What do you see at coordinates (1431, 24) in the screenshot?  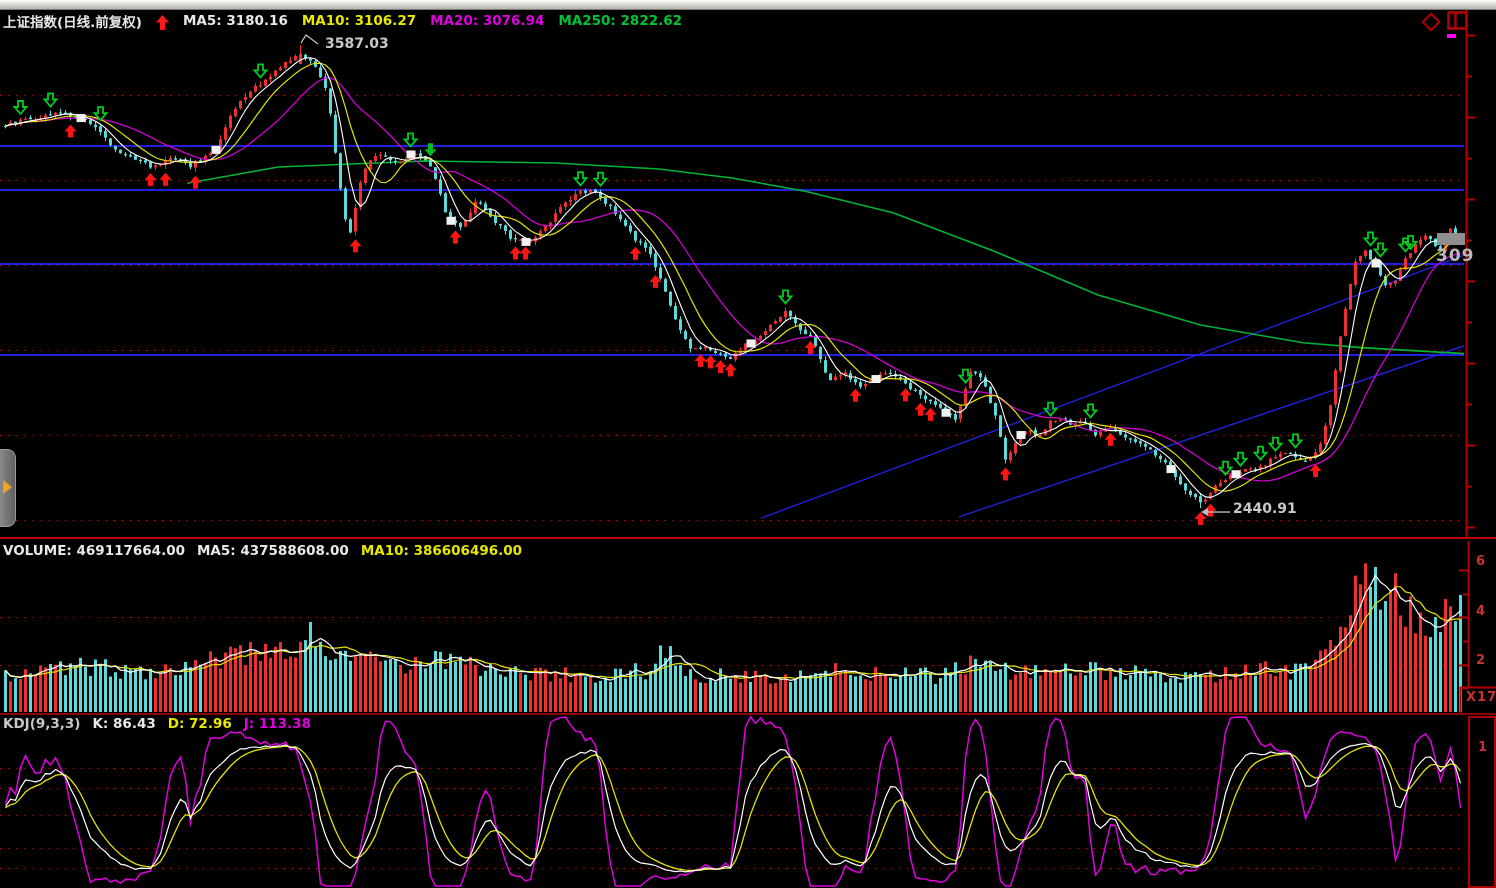 I see `diamond-icon` at bounding box center [1431, 24].